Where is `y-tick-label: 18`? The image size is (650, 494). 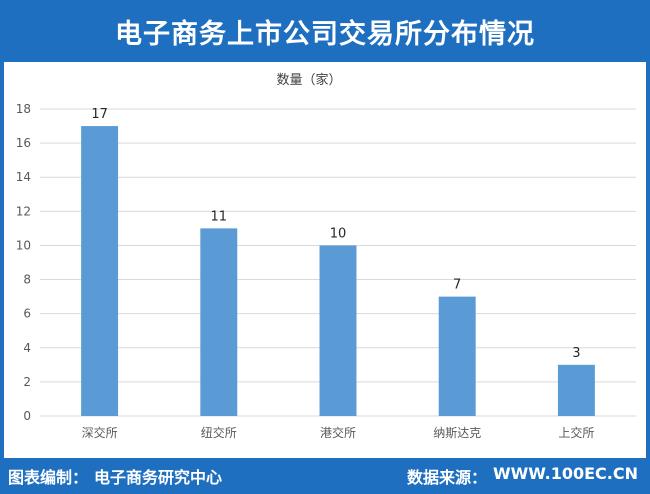 y-tick-label: 18 is located at coordinates (23, 109).